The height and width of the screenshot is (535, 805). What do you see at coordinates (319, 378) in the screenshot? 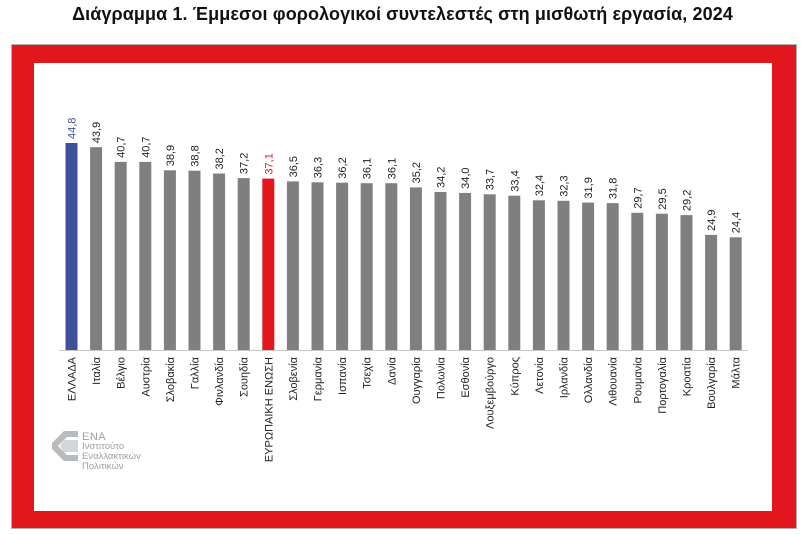
I see `category-label: Γερμανία` at bounding box center [319, 378].